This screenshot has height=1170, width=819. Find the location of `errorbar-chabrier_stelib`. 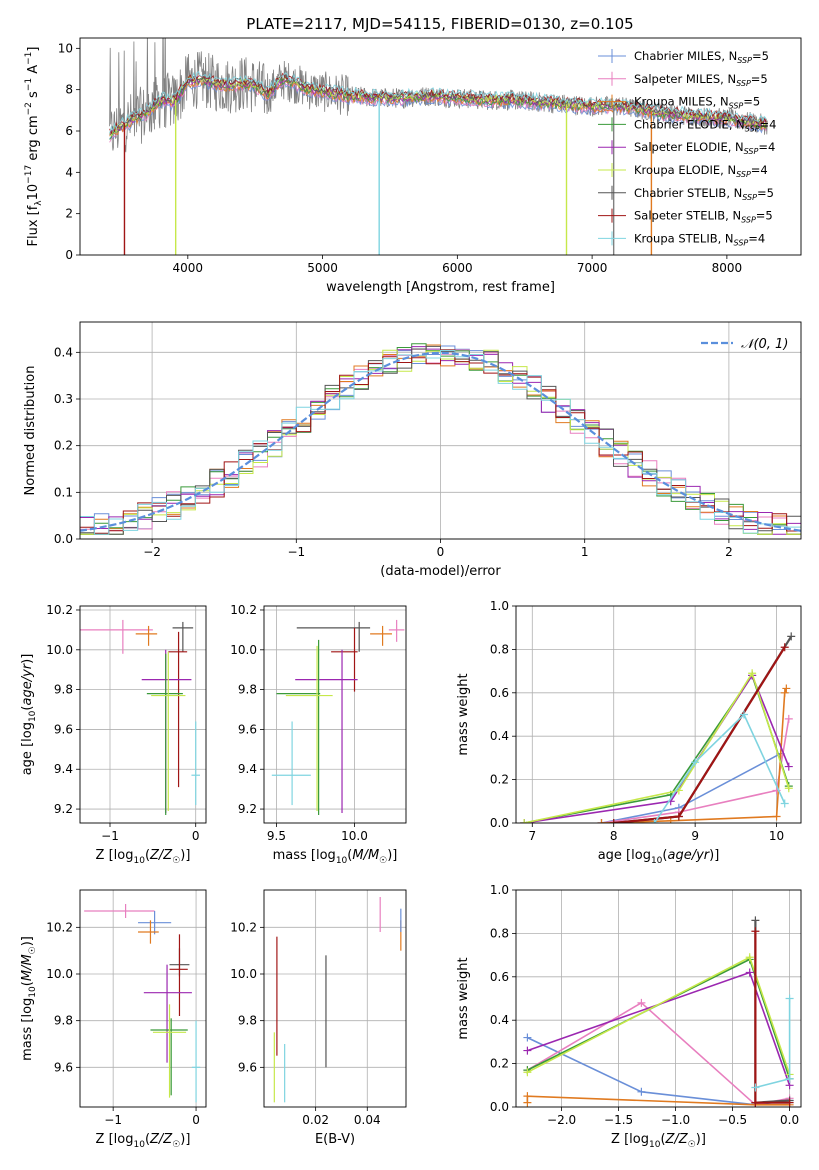

errorbar-chabrier_stelib is located at coordinates (183, 636).